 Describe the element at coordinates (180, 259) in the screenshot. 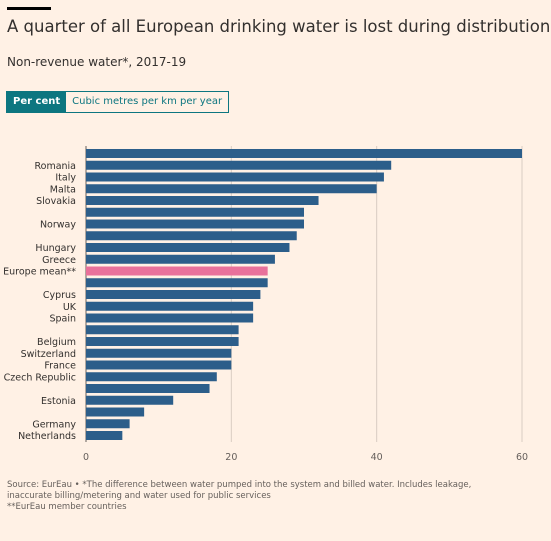

I see `bar-greece` at that location.